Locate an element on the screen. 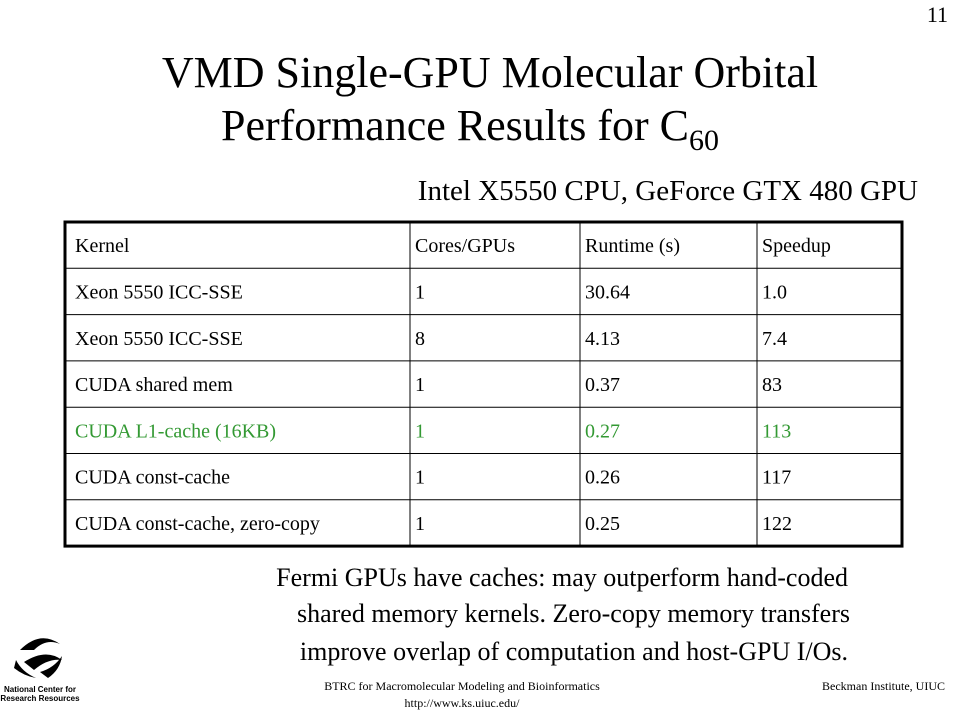 The height and width of the screenshot is (720, 960). title-line: Performance Results for C60 is located at coordinates (470, 129).